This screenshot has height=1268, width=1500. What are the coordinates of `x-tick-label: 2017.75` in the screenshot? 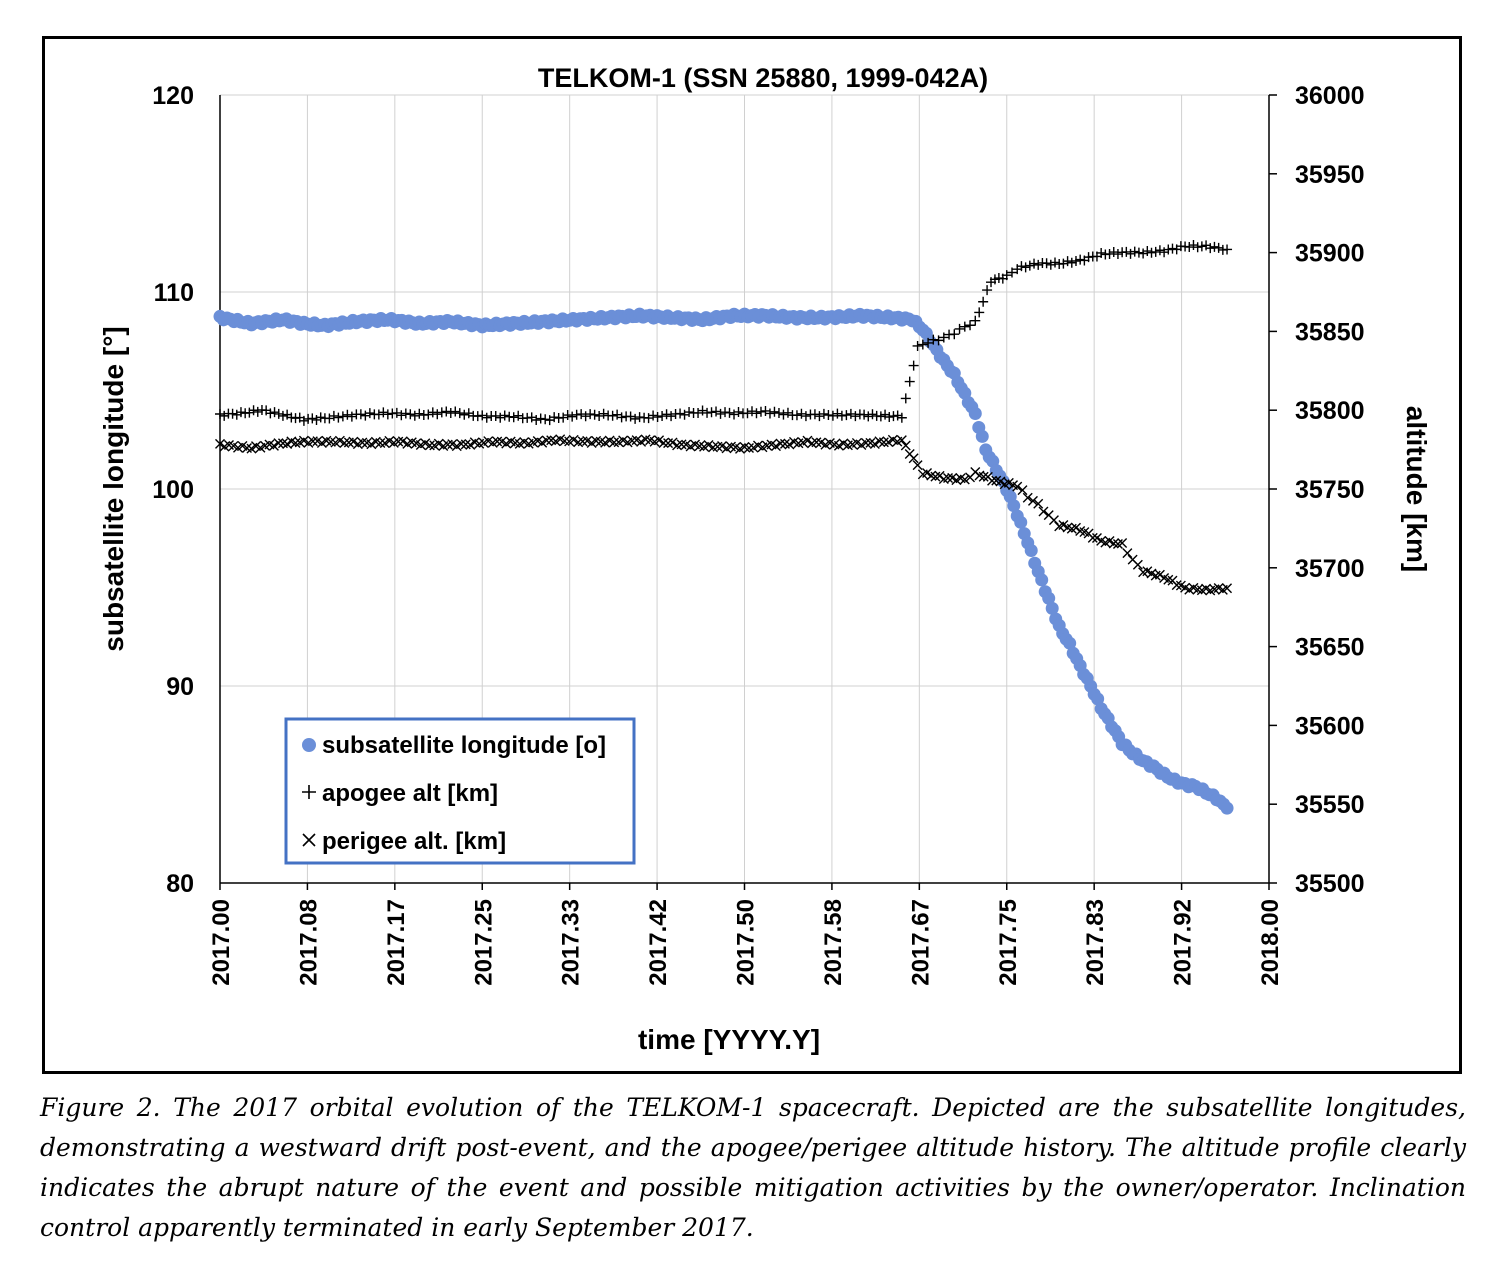 It's located at (1008, 942).